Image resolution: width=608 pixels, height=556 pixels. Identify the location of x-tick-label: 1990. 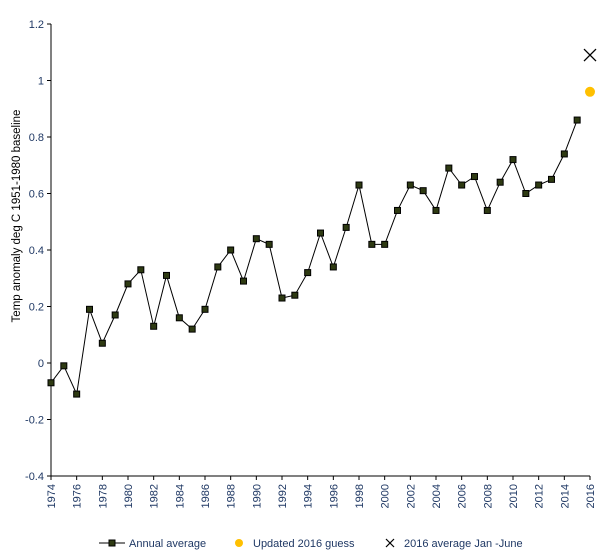
(257, 496).